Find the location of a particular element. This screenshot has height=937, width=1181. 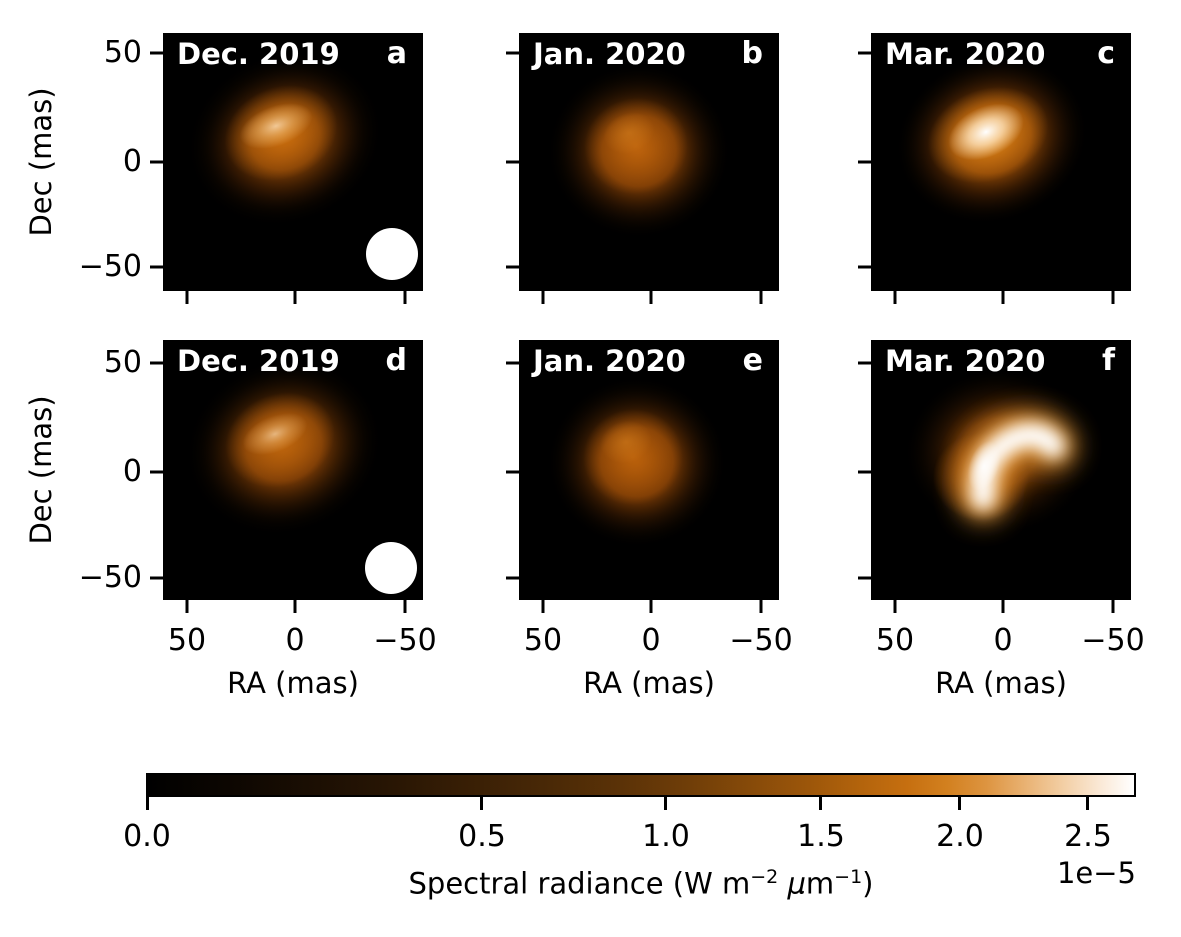

panel-e: Jan. 2020 e is located at coordinates (642, 476).